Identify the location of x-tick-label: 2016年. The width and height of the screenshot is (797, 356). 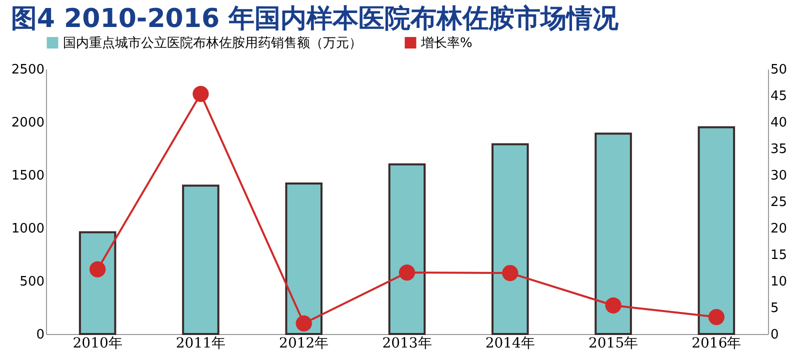
(717, 344).